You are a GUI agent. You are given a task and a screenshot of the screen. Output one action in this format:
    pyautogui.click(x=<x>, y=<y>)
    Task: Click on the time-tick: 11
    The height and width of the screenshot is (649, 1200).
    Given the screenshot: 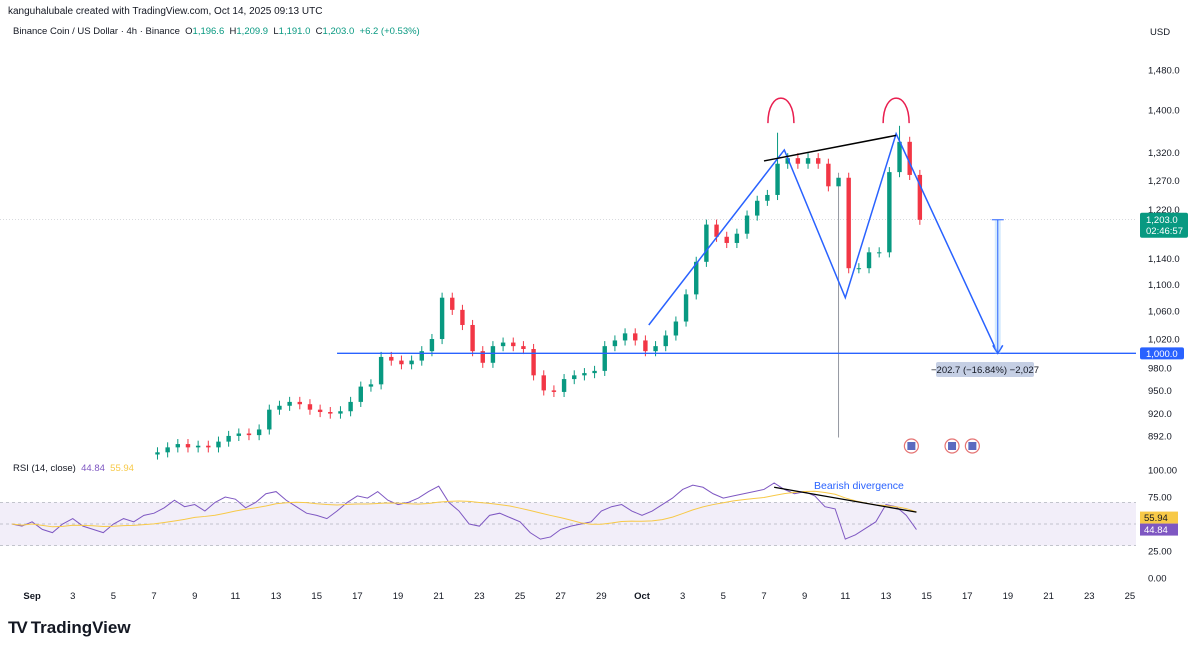 What is the action you would take?
    pyautogui.click(x=845, y=596)
    